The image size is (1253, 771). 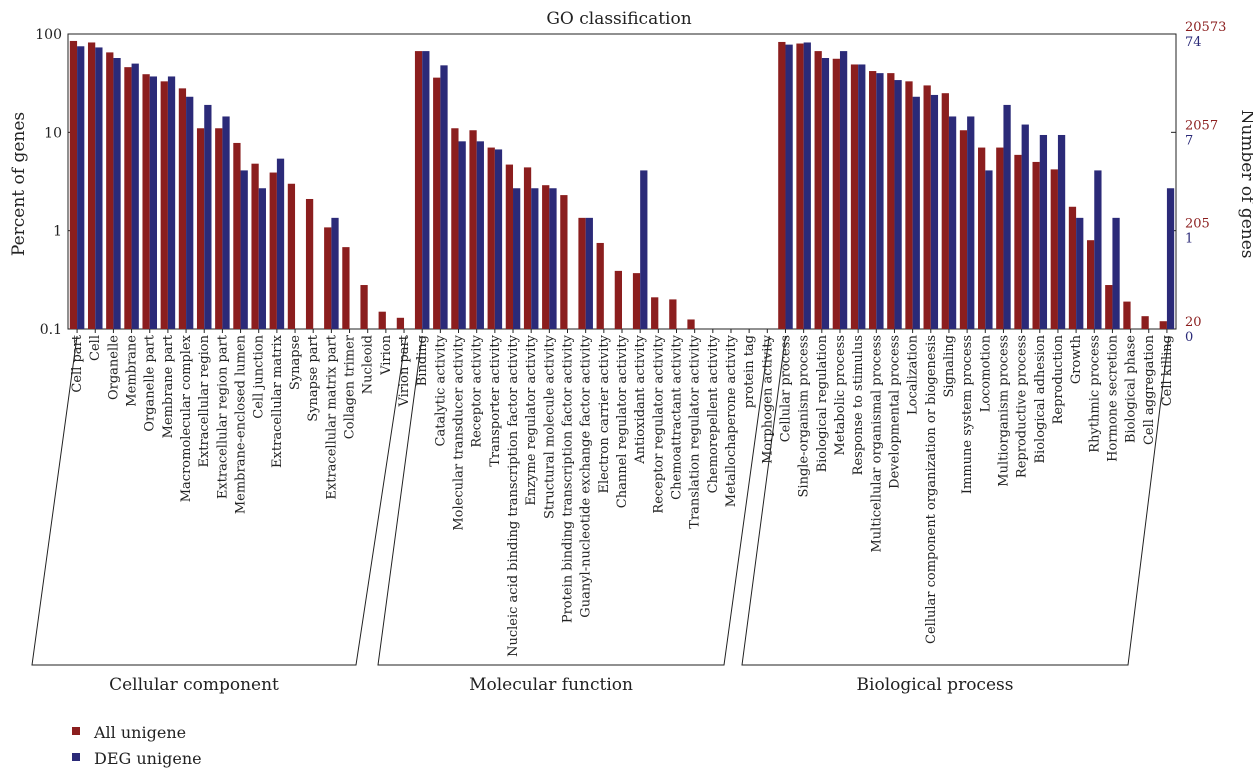 What do you see at coordinates (459, 432) in the screenshot?
I see `x-tick-label: Molecular transducer activity` at bounding box center [459, 432].